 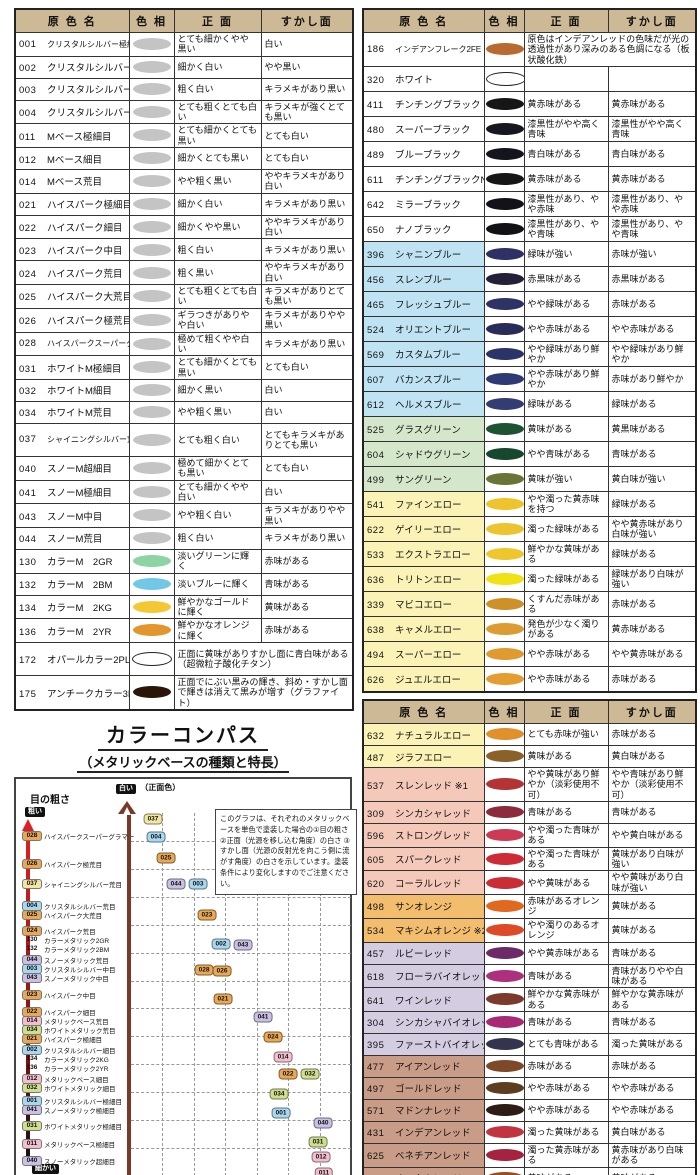 What do you see at coordinates (72, 44) in the screenshot?
I see `color-name-cell: 001 クリスタルシルバー極細目` at bounding box center [72, 44].